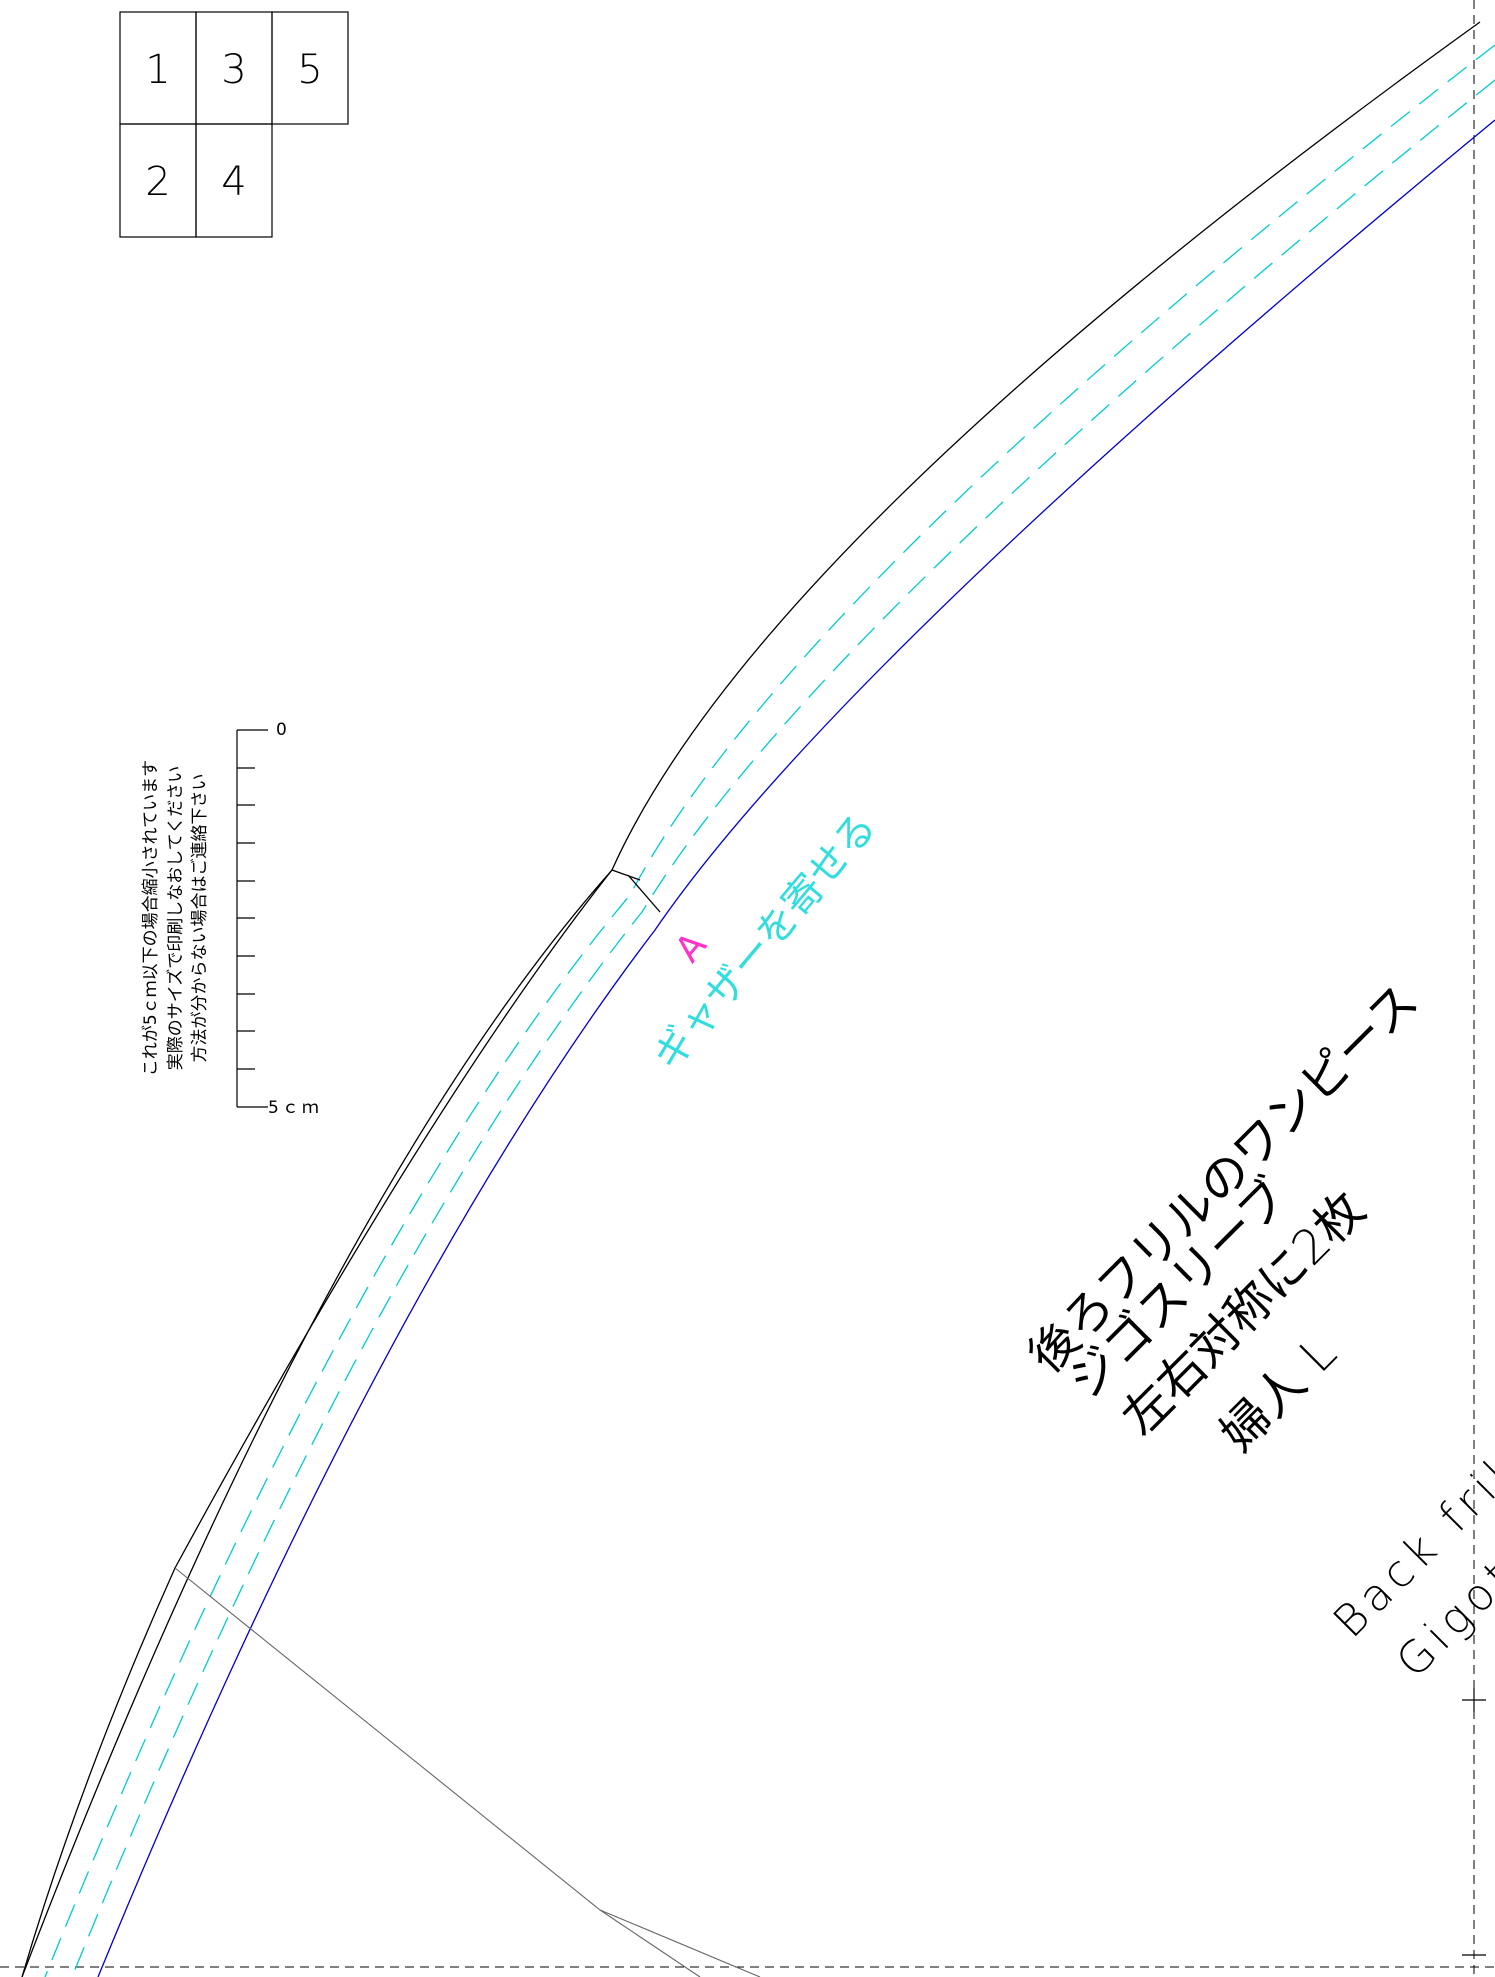  What do you see at coordinates (1474, 1822) in the screenshot?
I see `registration-marks` at bounding box center [1474, 1822].